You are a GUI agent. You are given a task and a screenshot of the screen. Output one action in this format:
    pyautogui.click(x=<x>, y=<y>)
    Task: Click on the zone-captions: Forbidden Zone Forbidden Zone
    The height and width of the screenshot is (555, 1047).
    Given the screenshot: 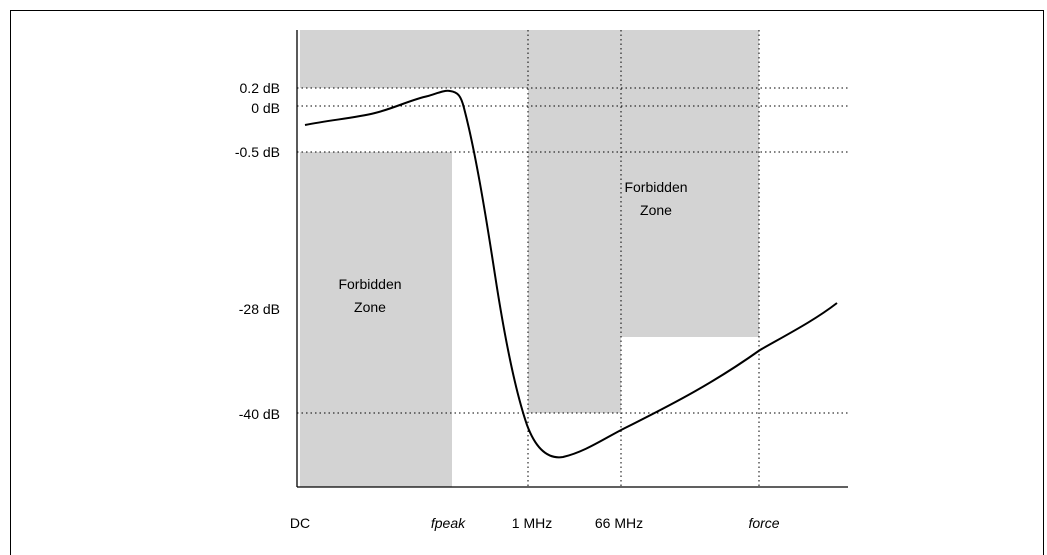 What is the action you would take?
    pyautogui.click(x=512, y=247)
    